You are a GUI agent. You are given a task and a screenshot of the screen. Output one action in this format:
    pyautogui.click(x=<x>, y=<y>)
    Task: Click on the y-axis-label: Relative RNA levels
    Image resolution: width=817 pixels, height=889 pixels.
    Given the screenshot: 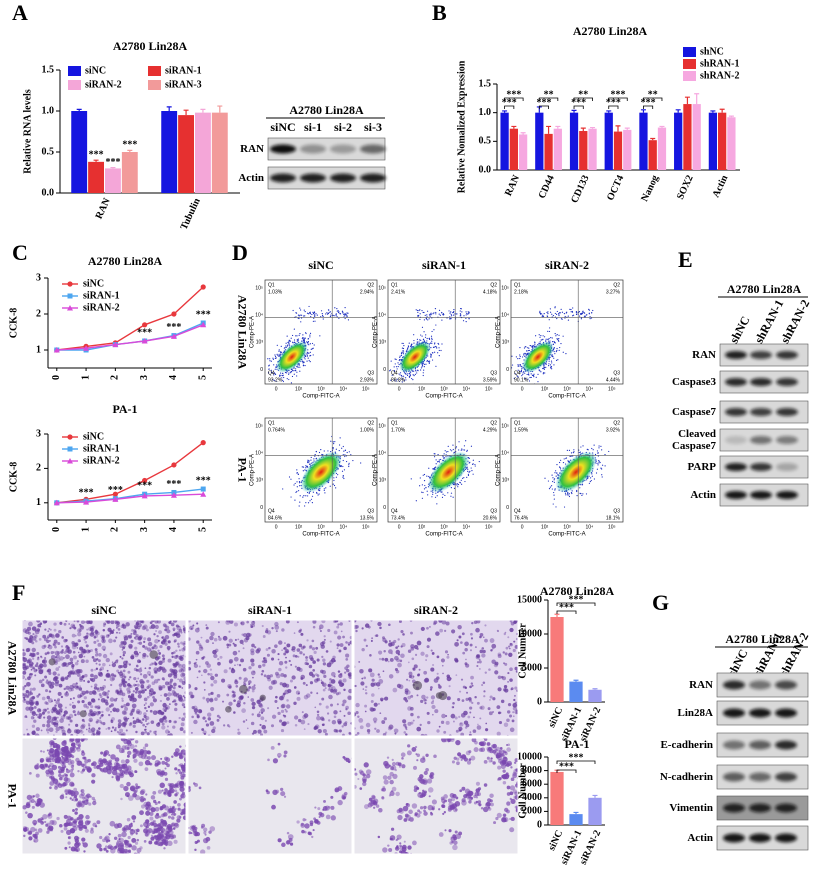 What is the action you would take?
    pyautogui.click(x=27, y=131)
    